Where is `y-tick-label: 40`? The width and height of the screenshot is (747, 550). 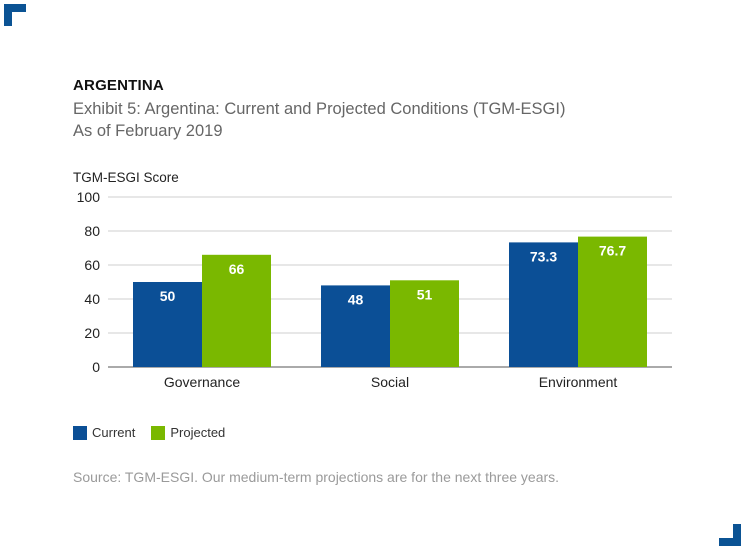 y-tick-label: 40 is located at coordinates (92, 299).